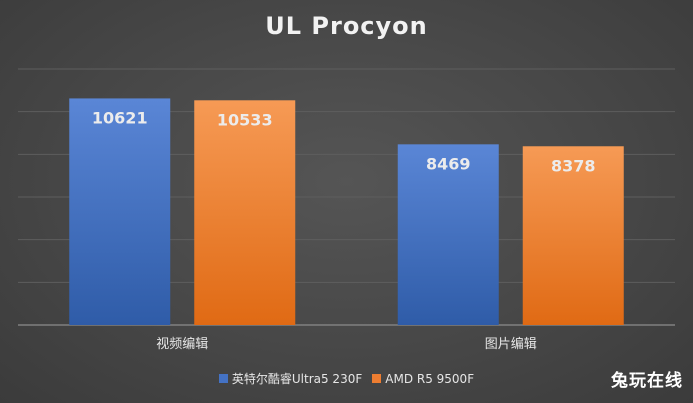 The width and height of the screenshot is (693, 403). I want to click on data-label: 8378, so click(573, 165).